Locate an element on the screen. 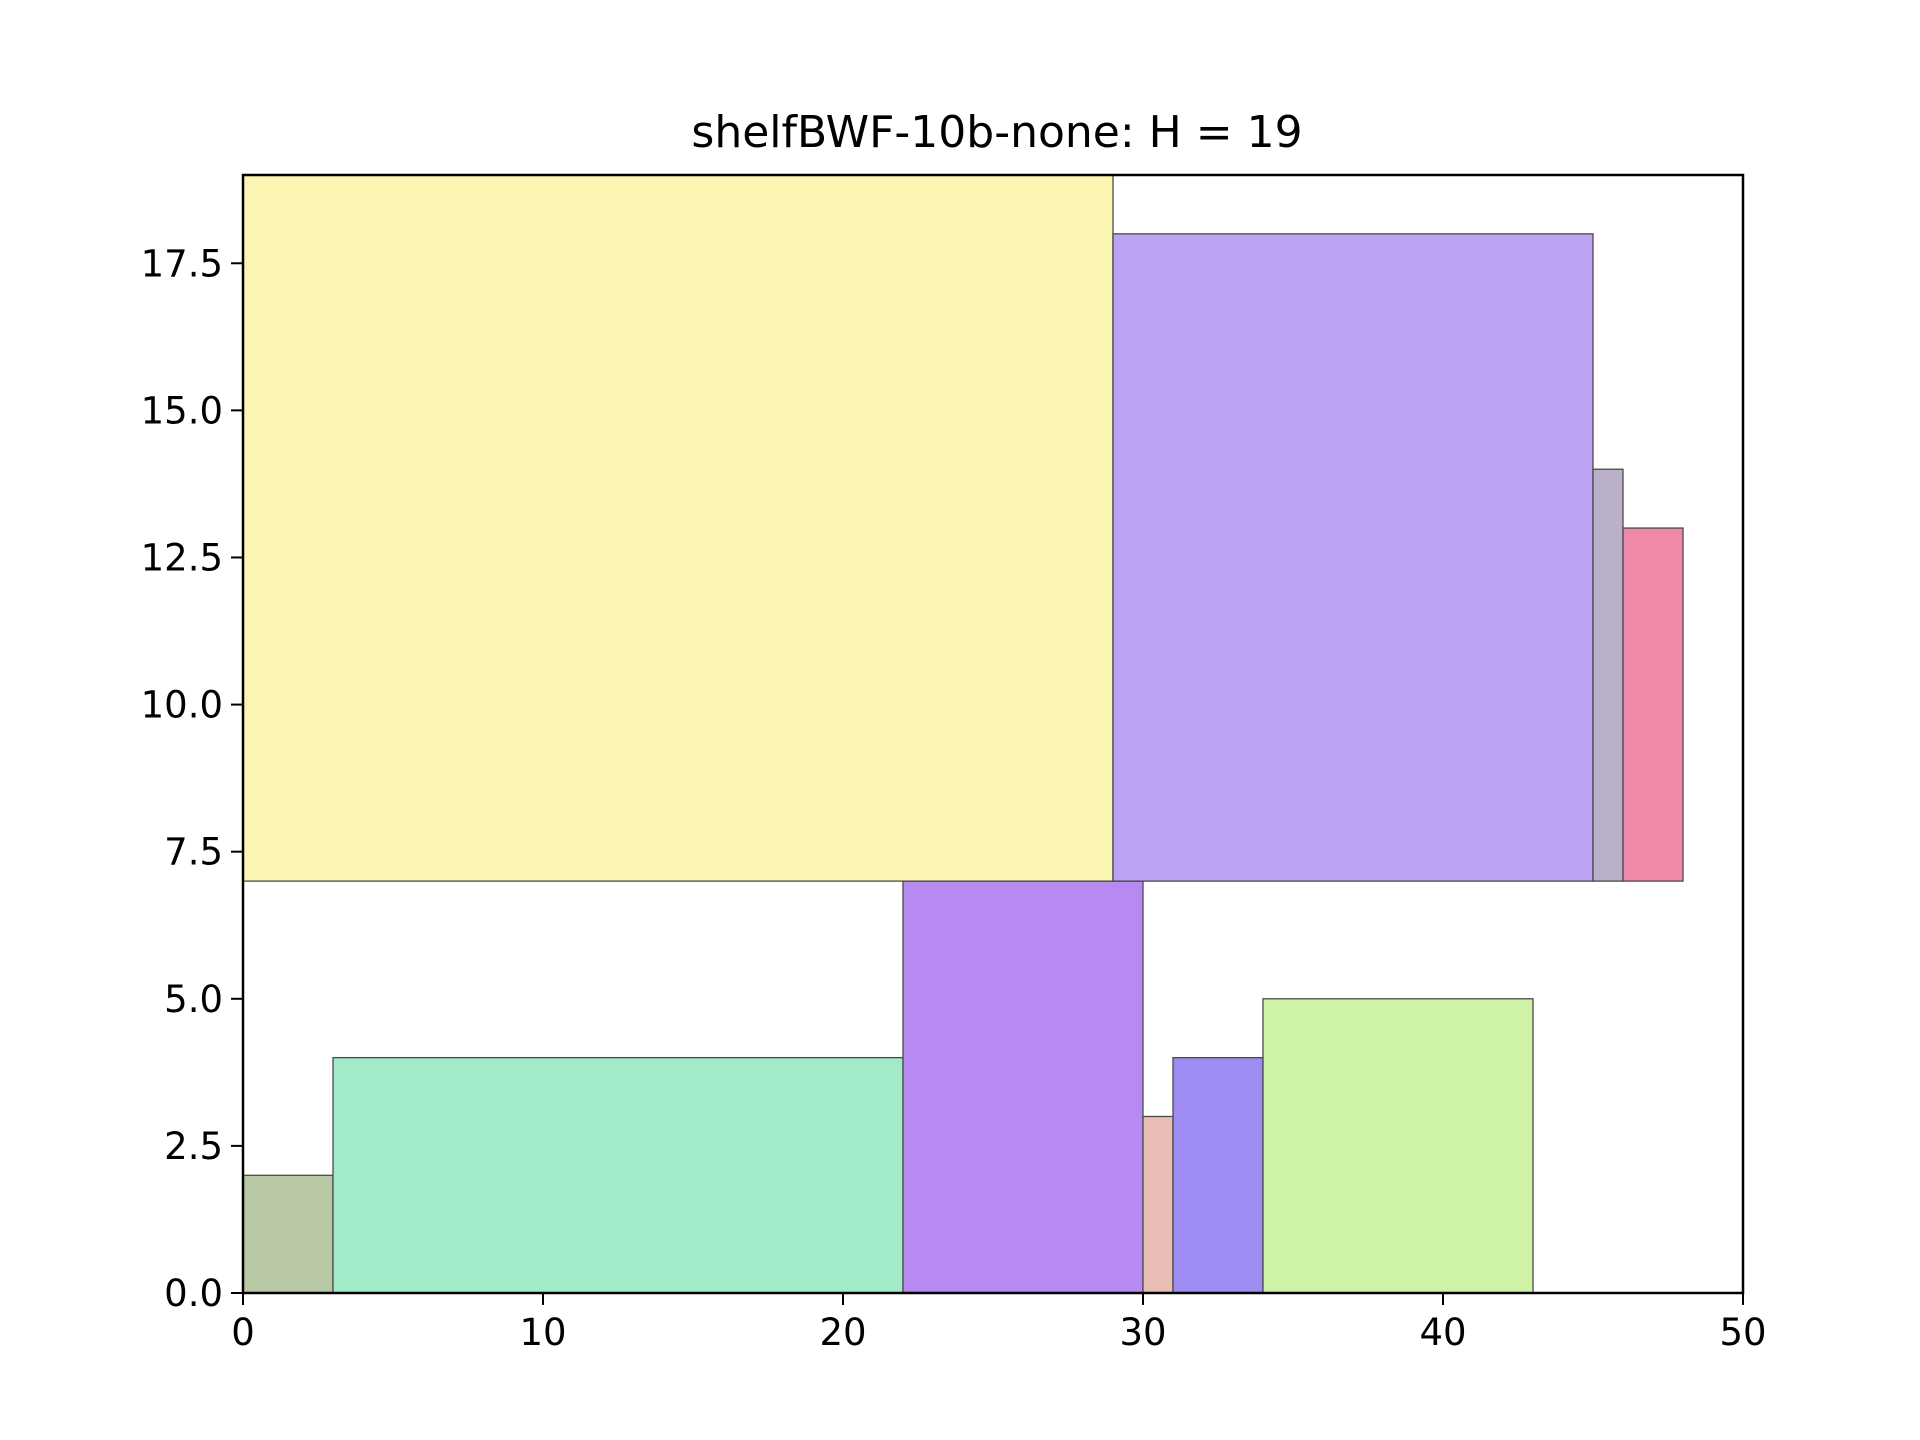  y-tick-label: 10.0 is located at coordinates (182, 705).